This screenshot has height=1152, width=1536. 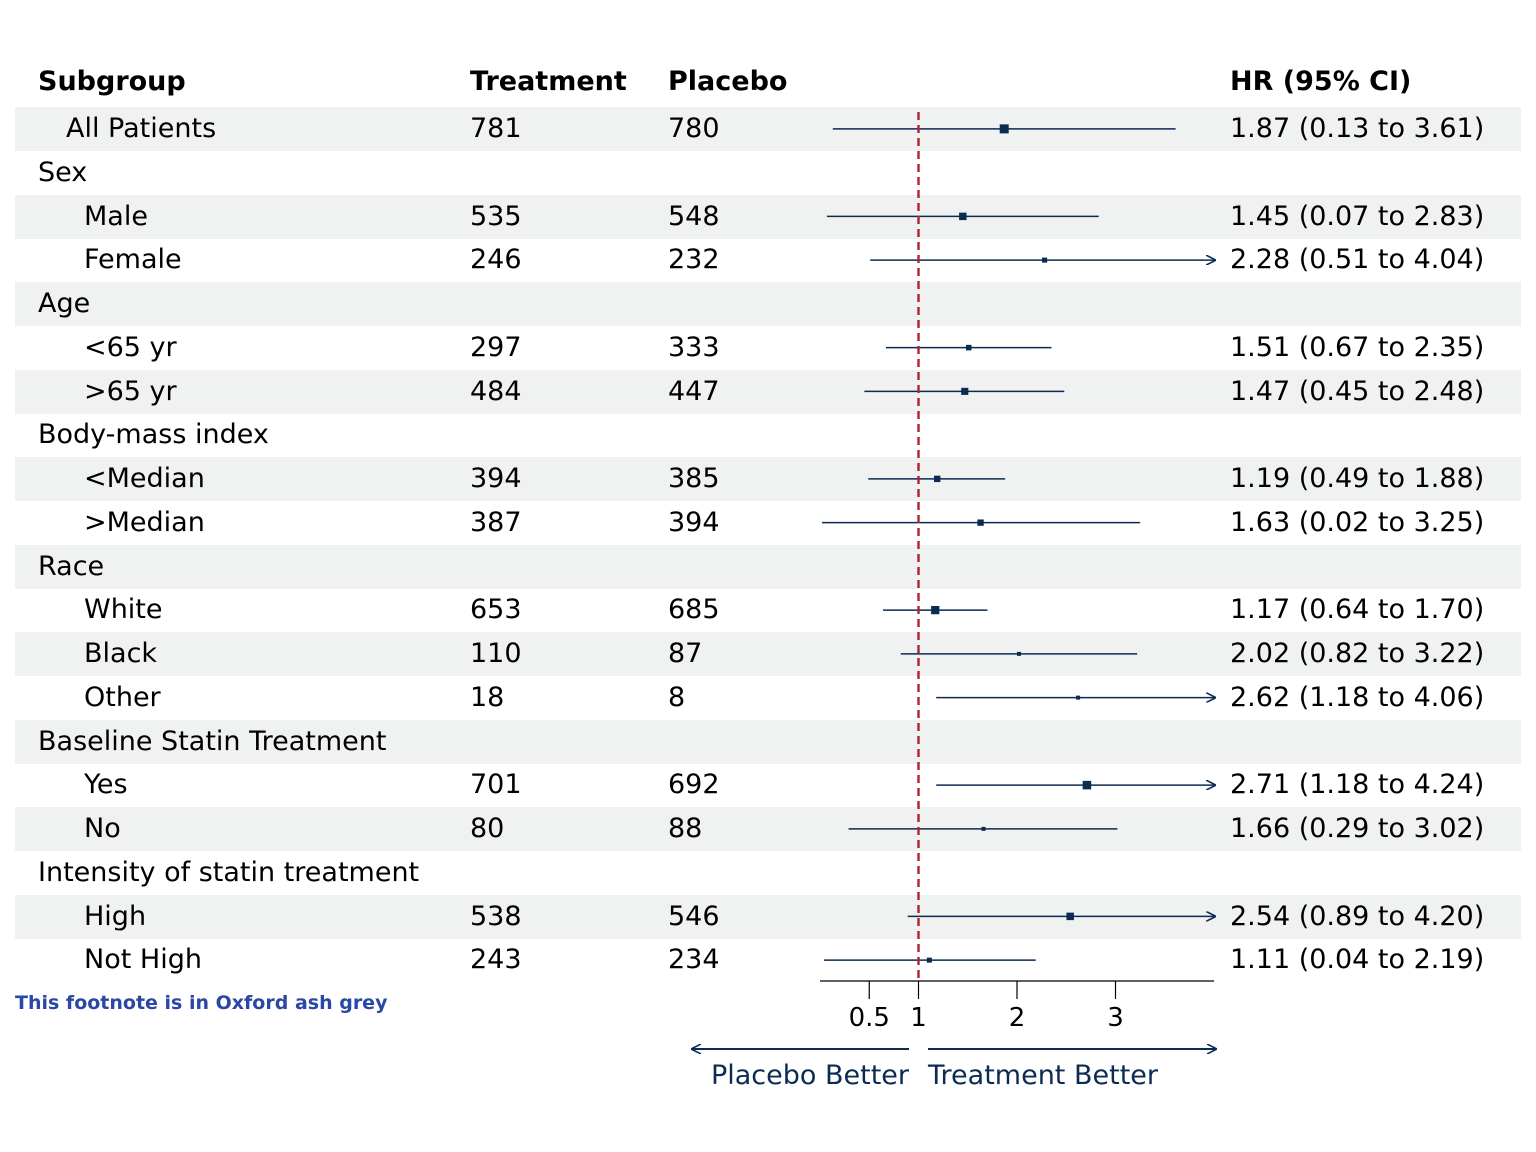 I want to click on subgroup-label: Baseline Statin Treatment, so click(x=212, y=741).